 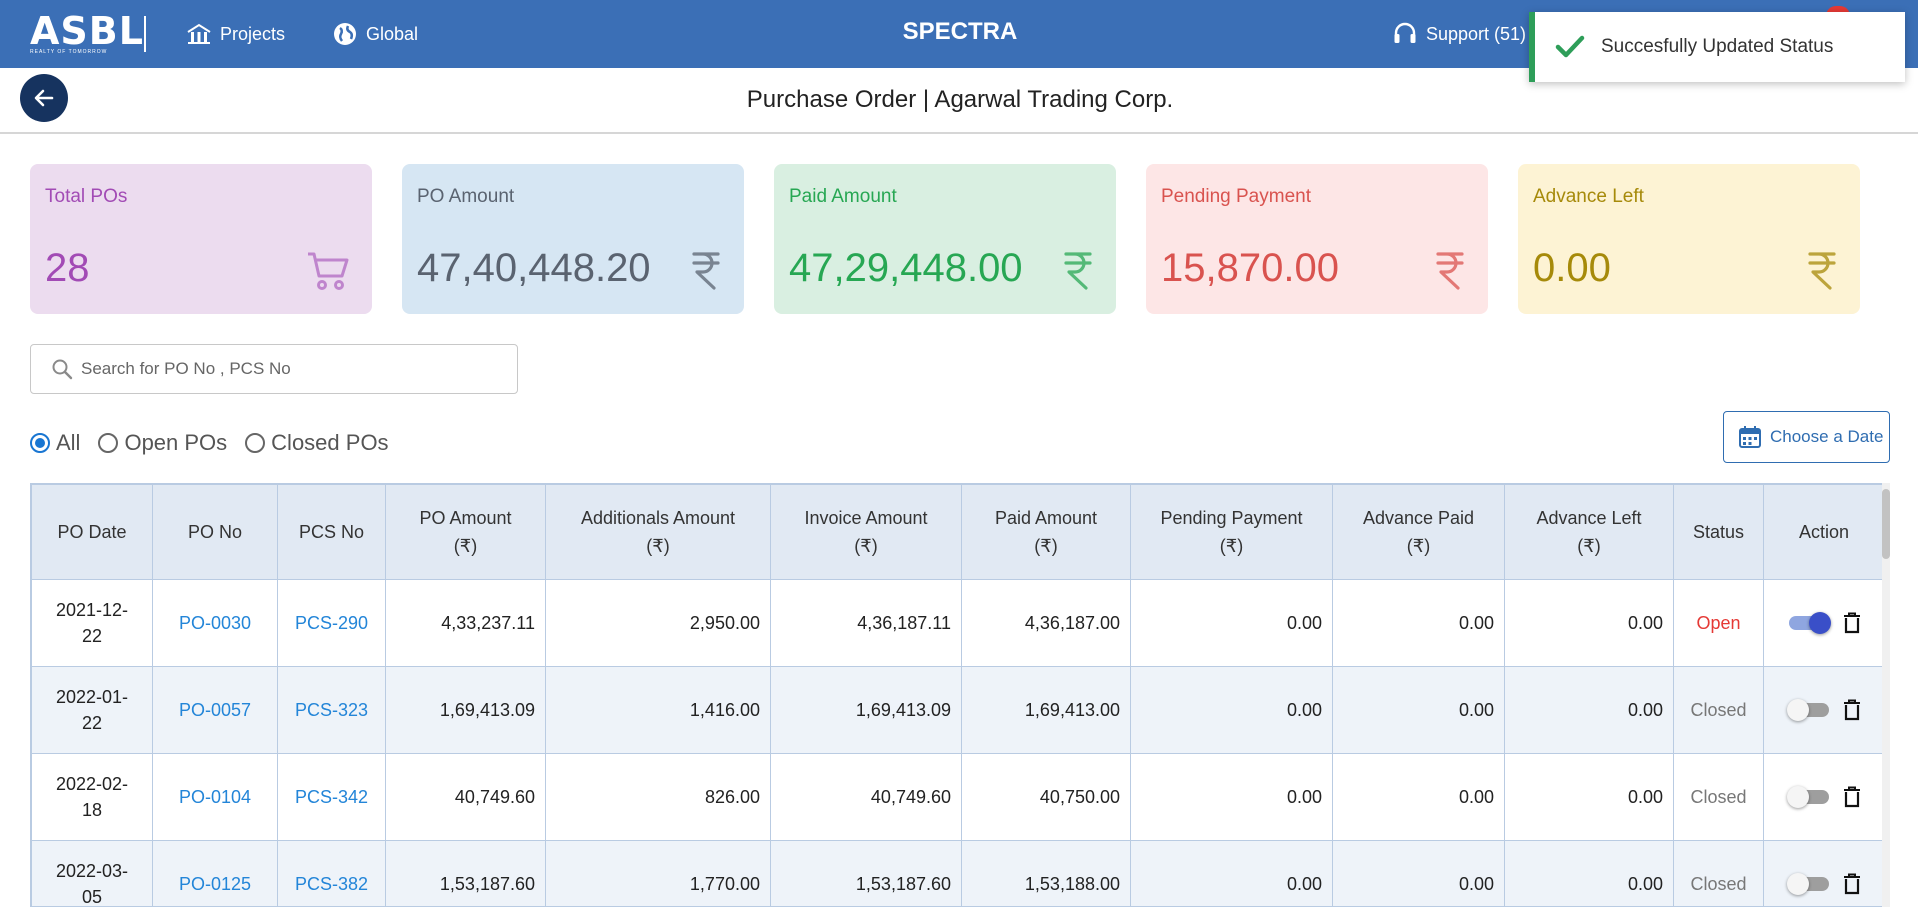 I want to click on success-toast: Succesfully Updated Status, so click(x=1717, y=47).